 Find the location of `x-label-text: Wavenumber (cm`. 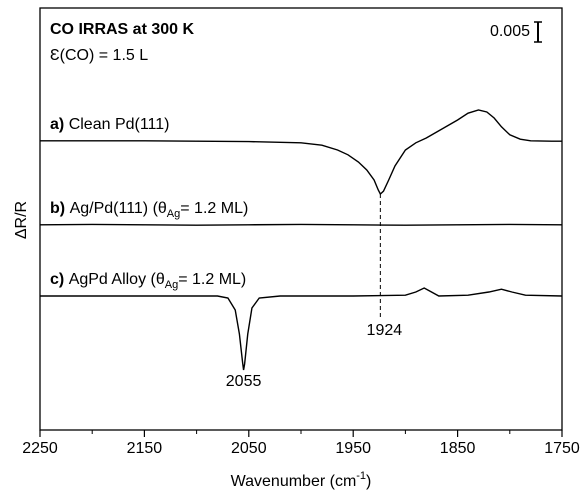

x-label-text: Wavenumber (cm is located at coordinates (294, 481).